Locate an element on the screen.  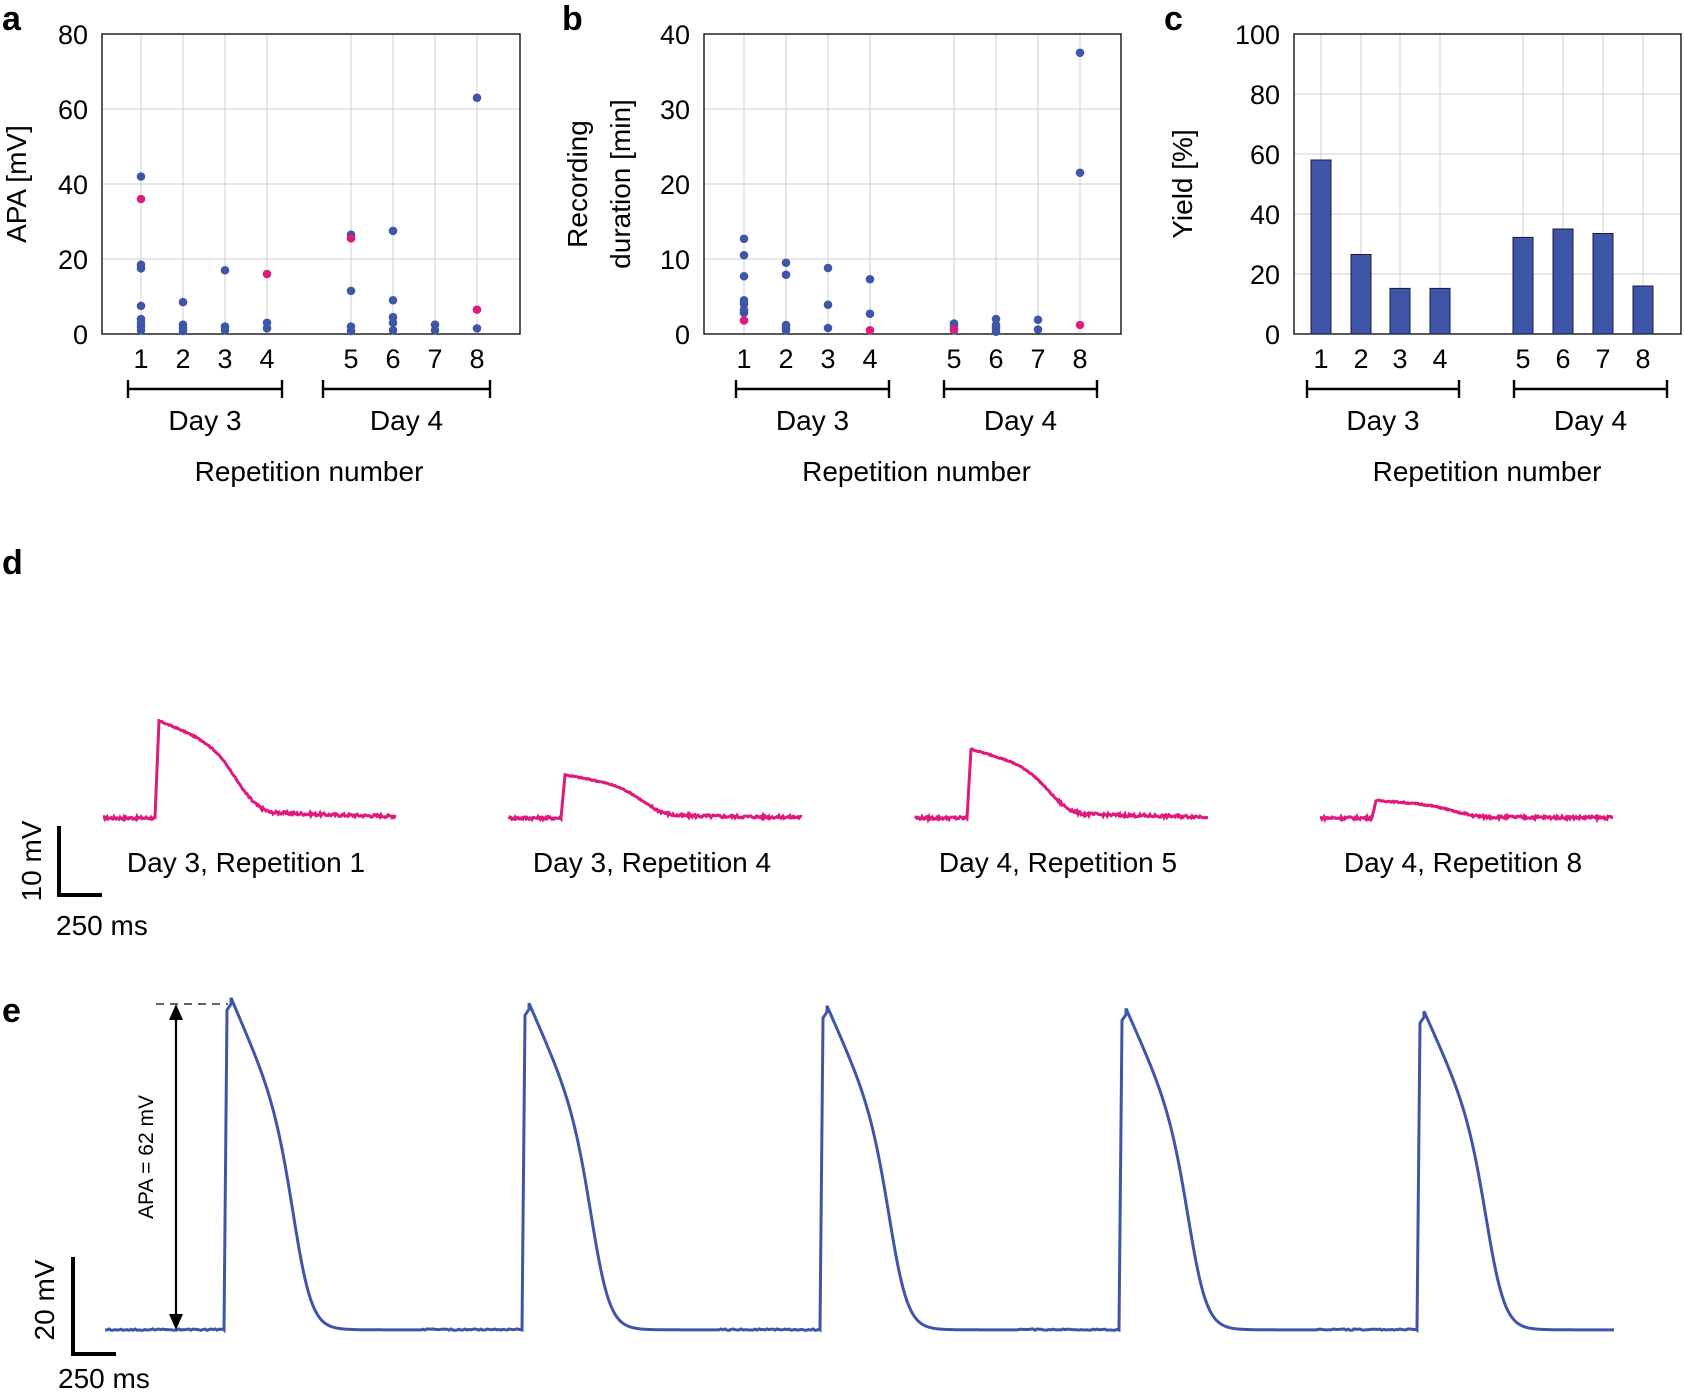
panel-a-group-label: Day 3 is located at coordinates (204, 420).